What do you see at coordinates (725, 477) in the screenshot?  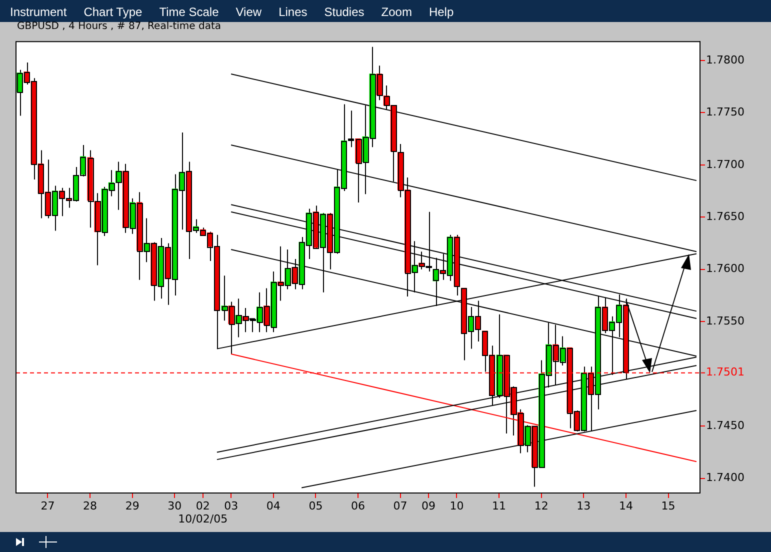 I see `y-tick-label: 1.7400` at bounding box center [725, 477].